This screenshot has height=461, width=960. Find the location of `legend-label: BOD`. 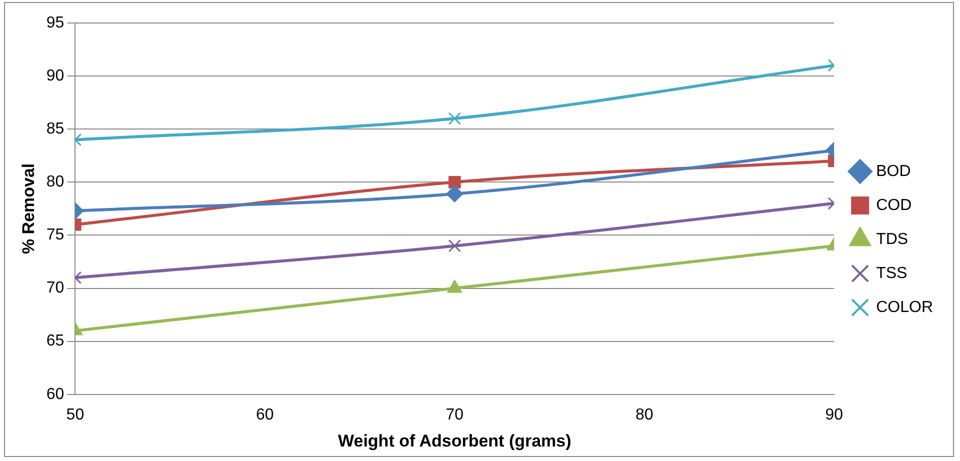

legend-label: BOD is located at coordinates (893, 171).